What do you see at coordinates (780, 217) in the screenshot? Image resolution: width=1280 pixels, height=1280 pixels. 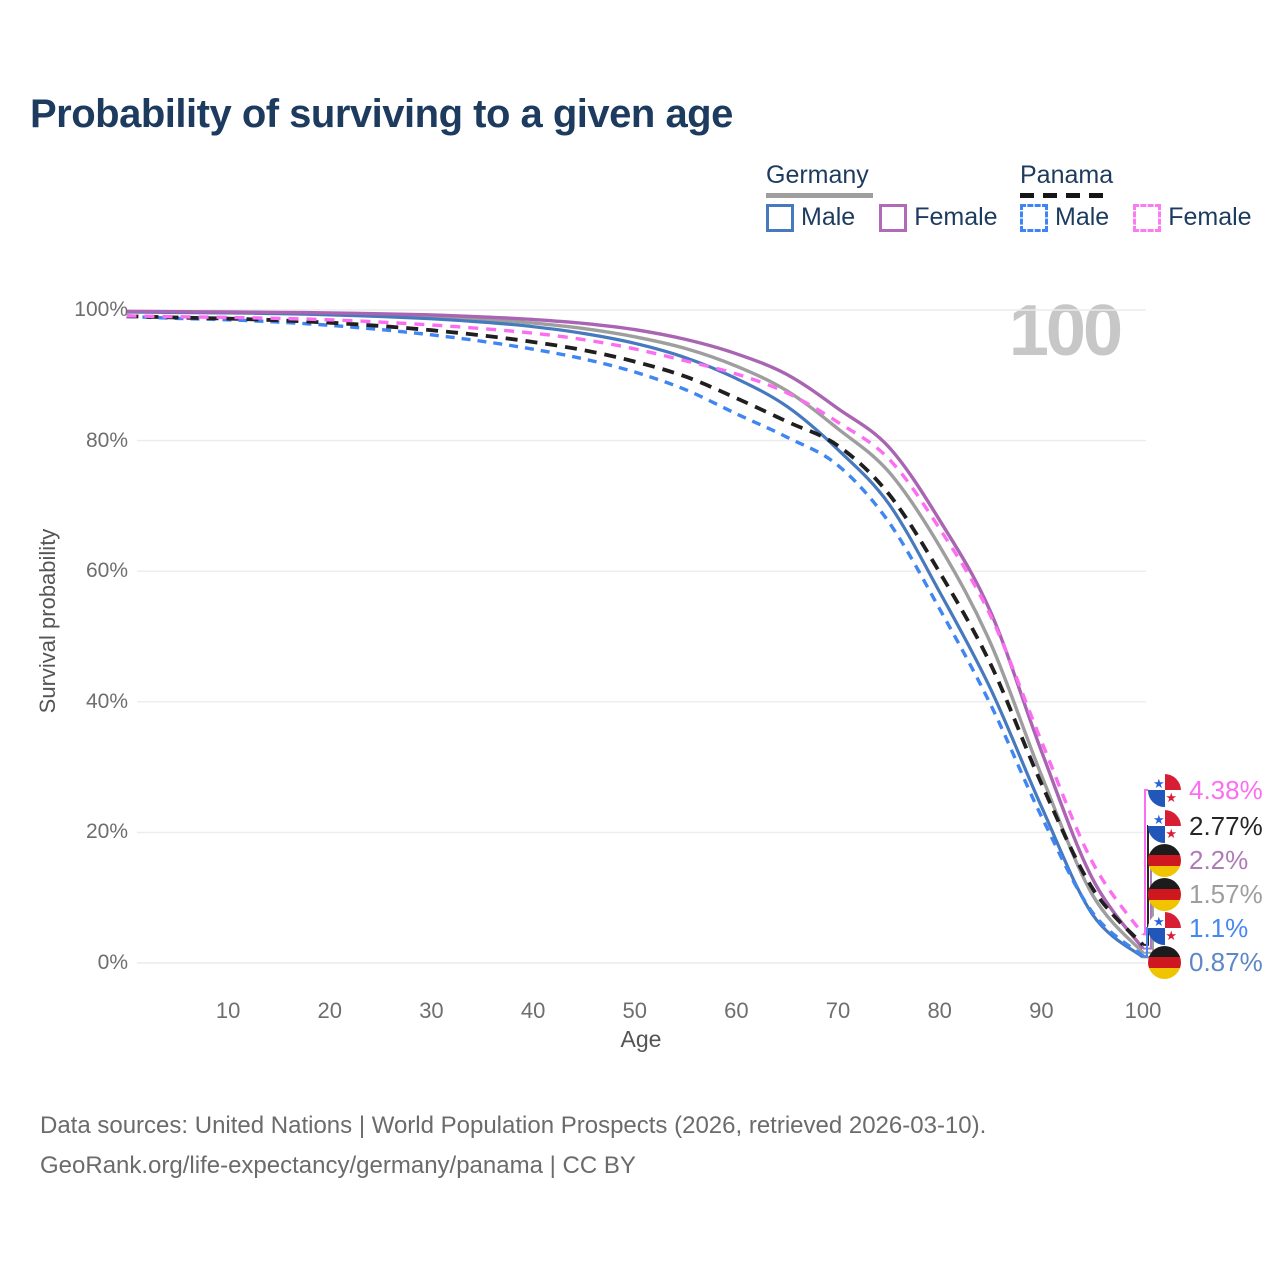 I see `legend-checkbox-germany-male` at bounding box center [780, 217].